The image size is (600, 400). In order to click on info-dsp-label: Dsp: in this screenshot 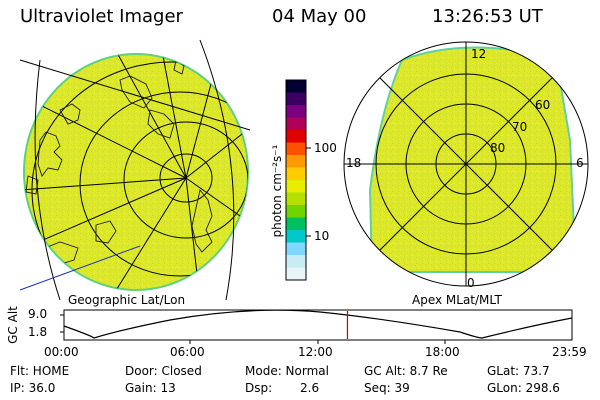, I will do `click(259, 388)`.